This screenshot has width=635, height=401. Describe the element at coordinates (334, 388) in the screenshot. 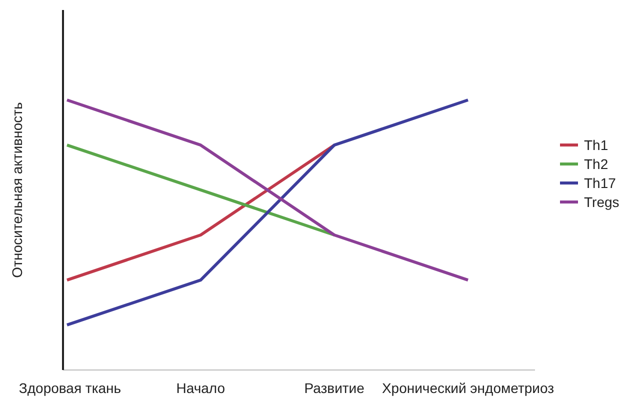

I see `x-tick-label: Развитие` at that location.